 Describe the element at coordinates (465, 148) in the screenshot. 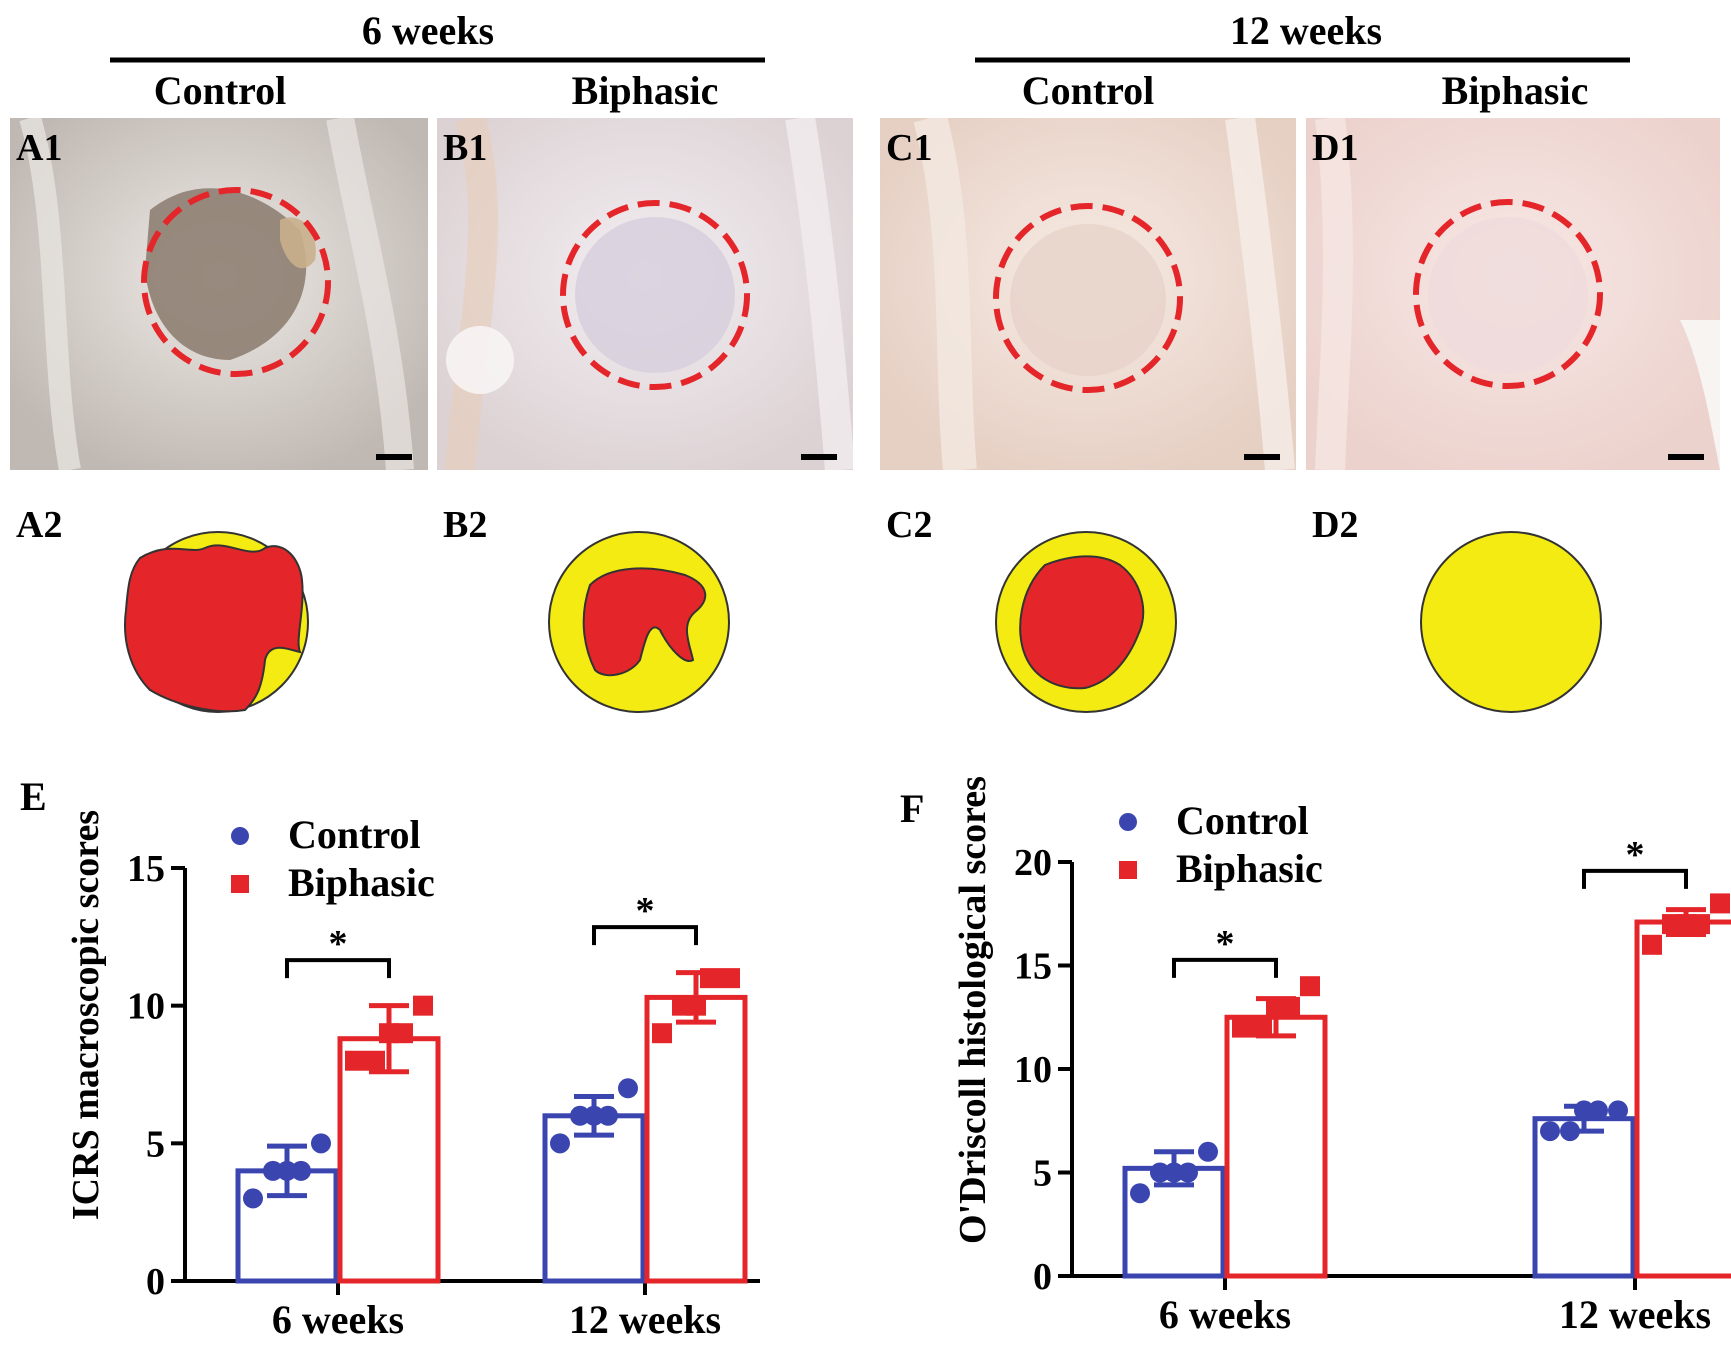

I see `photo-panel-label-b1: B1` at that location.